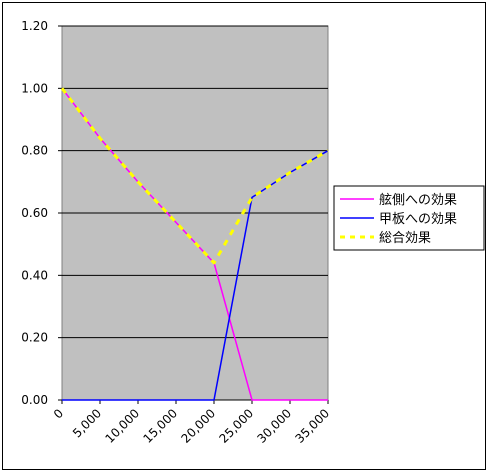  I want to click on y-tick-label-5: 1.00, so click(34, 88).